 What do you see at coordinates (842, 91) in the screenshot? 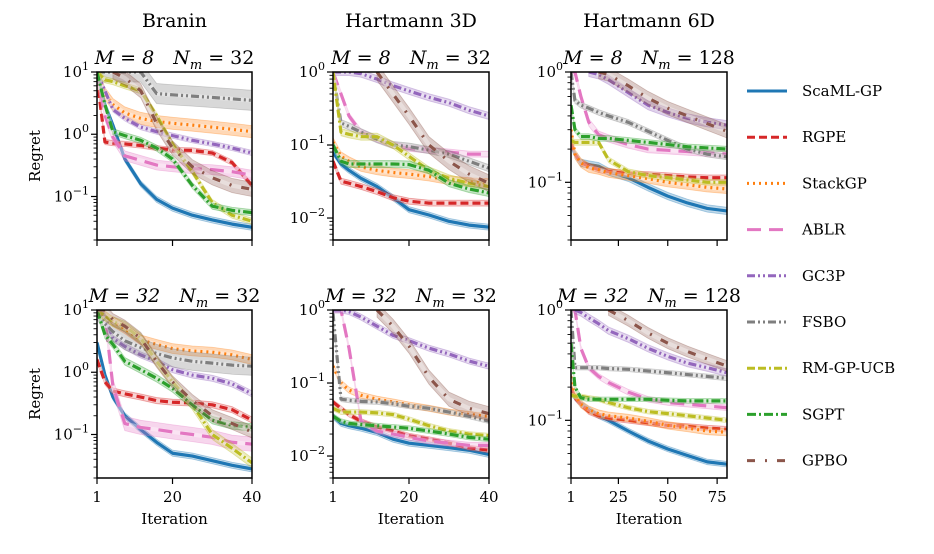
I see `legend-label: ScaML-GP` at bounding box center [842, 91].